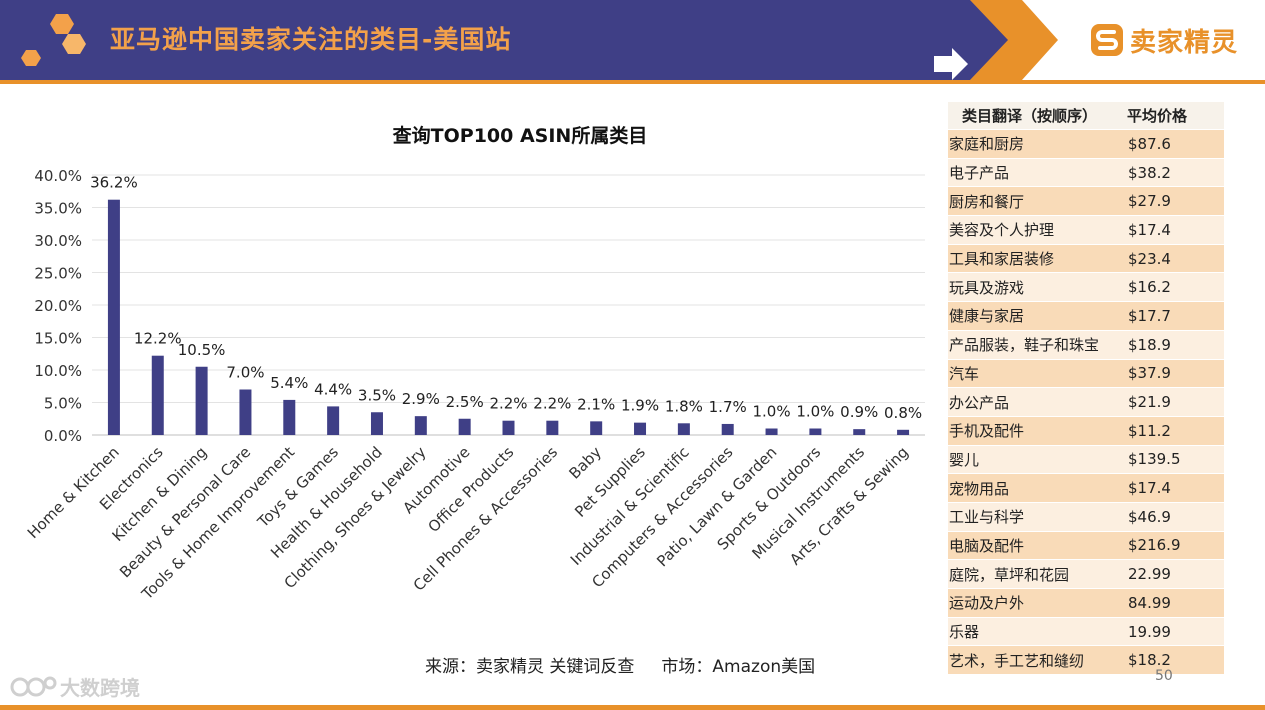  I want to click on table-cell-price: $27.9, so click(1175, 201).